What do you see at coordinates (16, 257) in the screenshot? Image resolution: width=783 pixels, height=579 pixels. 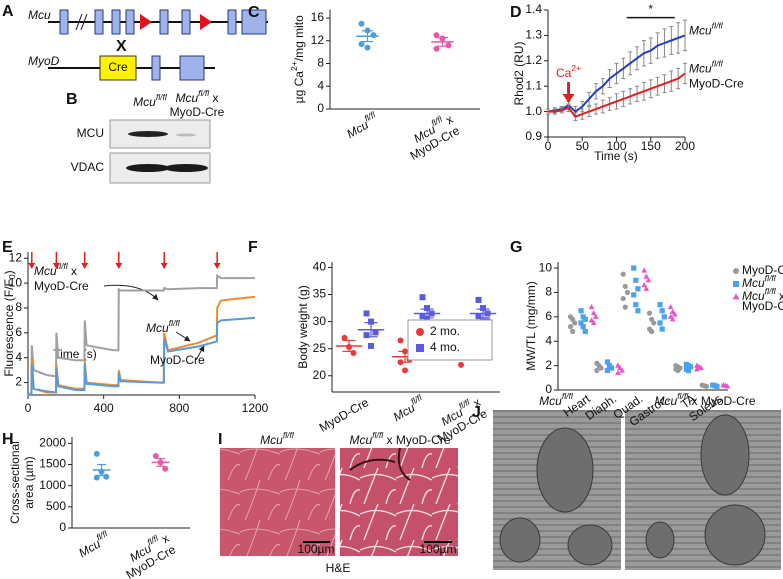 I see `y-tick-label: 12` at bounding box center [16, 257].